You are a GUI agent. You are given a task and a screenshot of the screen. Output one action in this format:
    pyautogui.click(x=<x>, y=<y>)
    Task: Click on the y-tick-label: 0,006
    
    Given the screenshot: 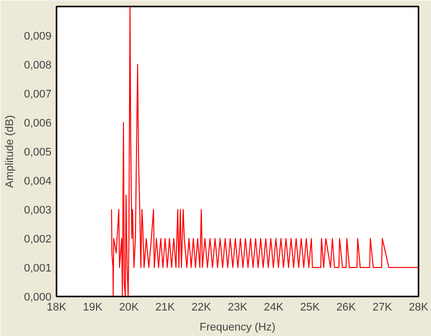 What is the action you would take?
    pyautogui.click(x=38, y=124)
    